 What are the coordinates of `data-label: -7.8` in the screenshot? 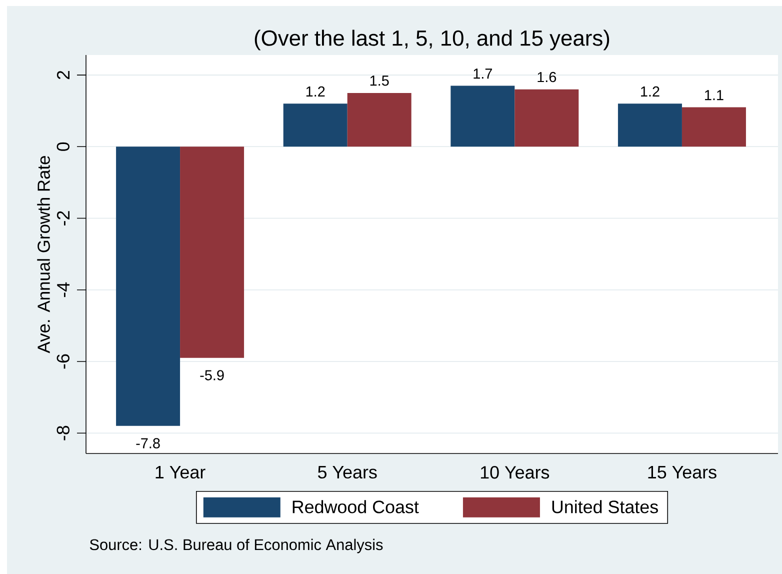 It's located at (148, 443).